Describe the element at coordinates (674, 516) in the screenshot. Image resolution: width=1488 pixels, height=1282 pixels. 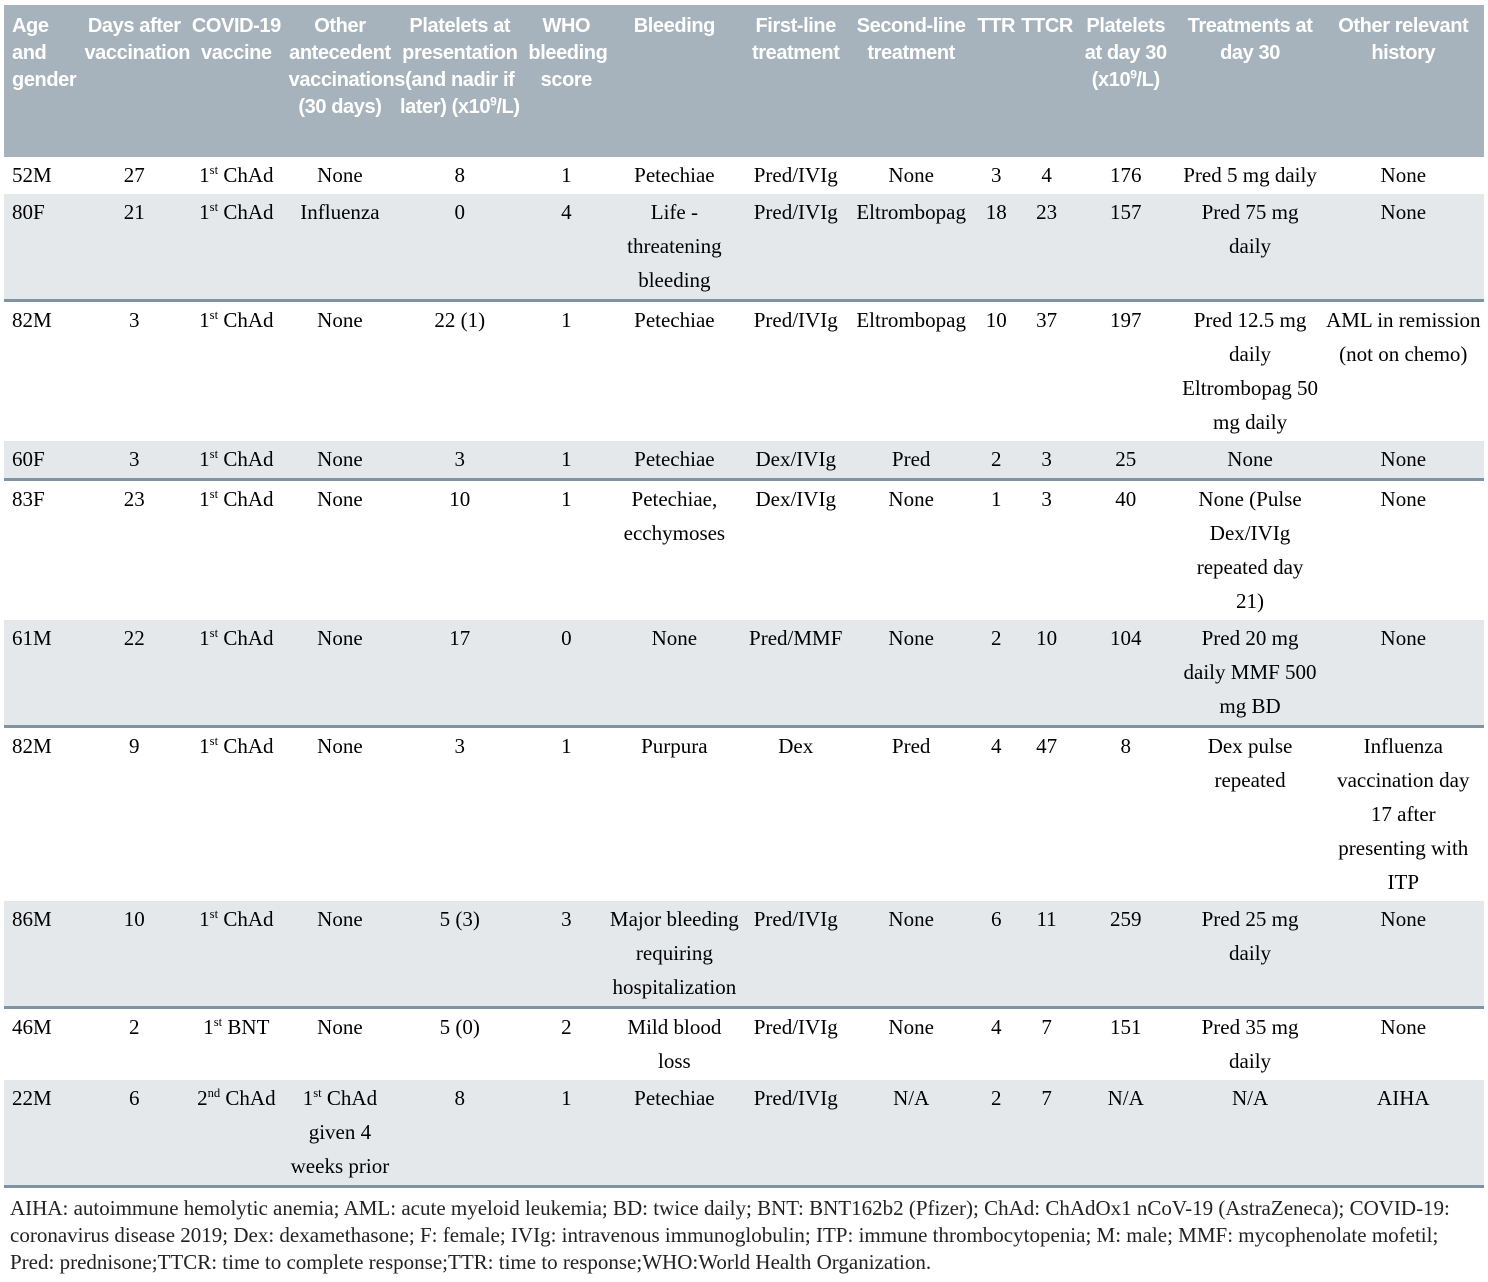
I see `cell-bleeding: Petechiae, ecchymoses` at that location.